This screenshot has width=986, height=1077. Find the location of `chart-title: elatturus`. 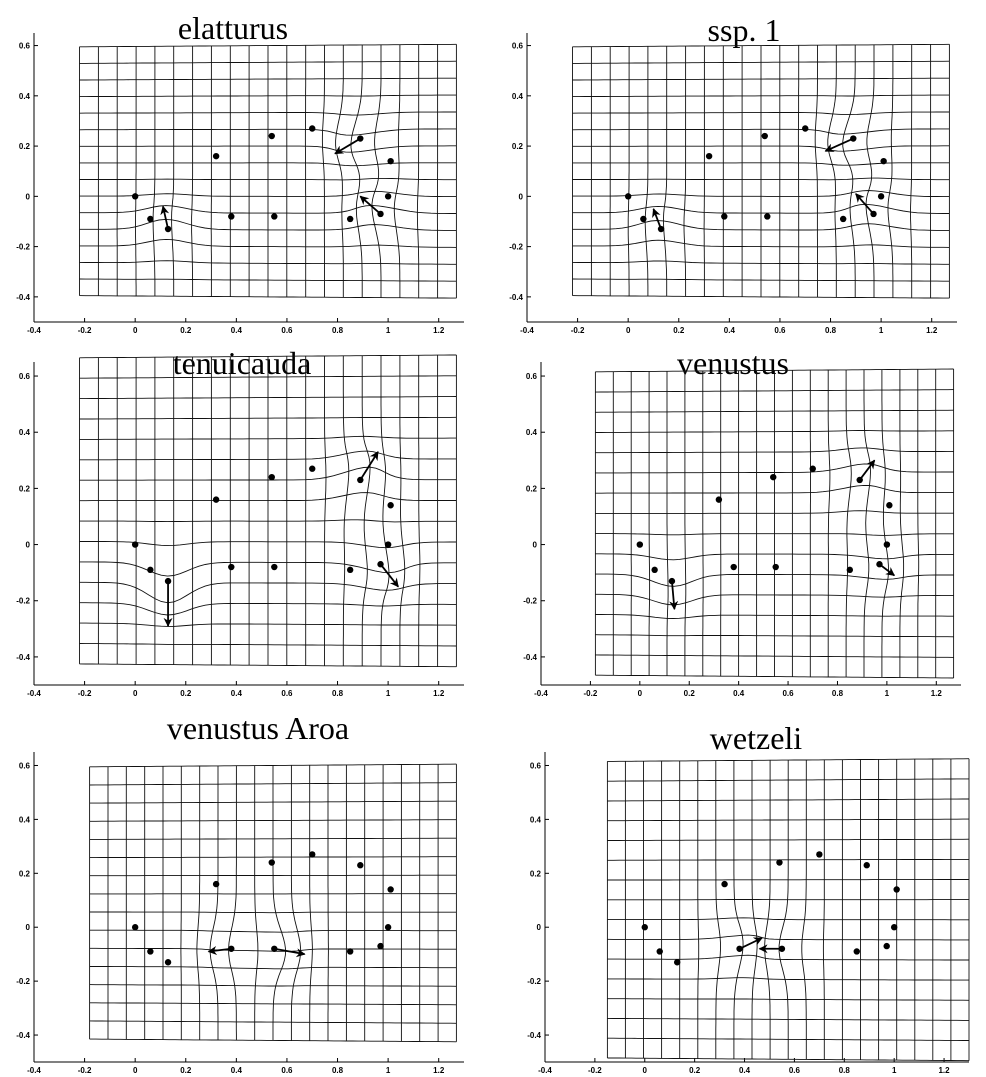

chart-title: elatturus is located at coordinates (233, 28).